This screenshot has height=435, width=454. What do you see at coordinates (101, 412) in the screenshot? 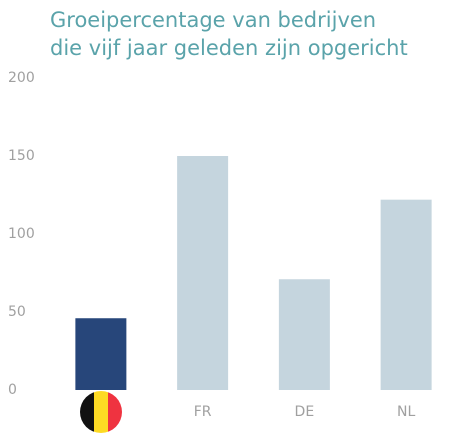
I see `belgium-flag` at bounding box center [101, 412].